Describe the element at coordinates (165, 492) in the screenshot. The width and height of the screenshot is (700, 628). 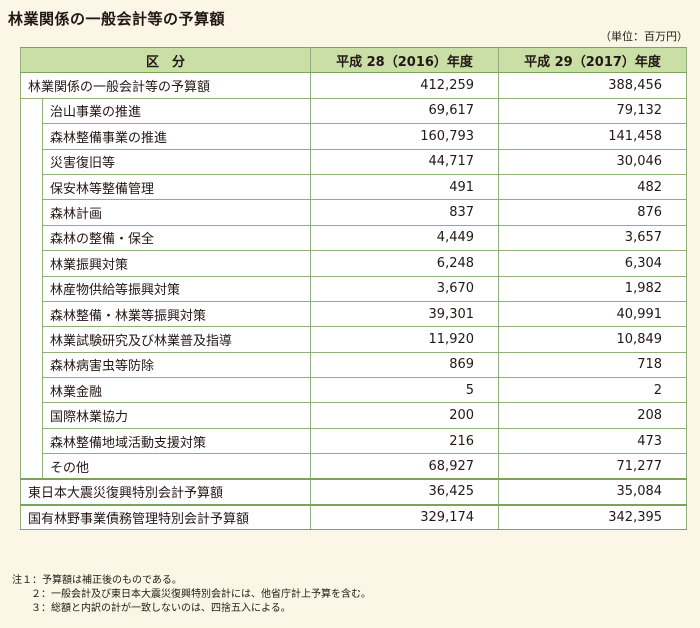
I see `row-label: 東日本大震災復興特別会計予算額` at that location.